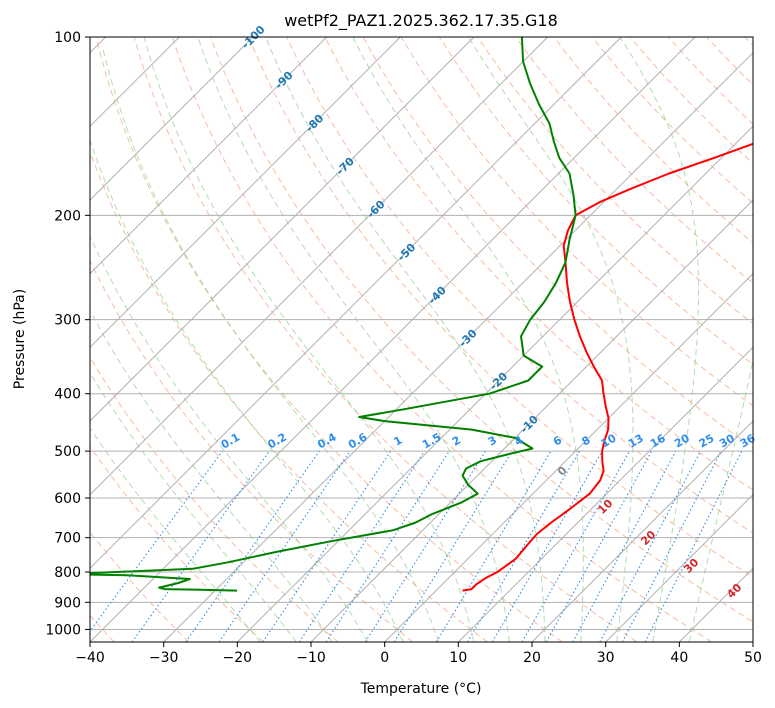  Describe the element at coordinates (358, 440) in the screenshot. I see `mixing-ratio-label: 0.6` at that location.